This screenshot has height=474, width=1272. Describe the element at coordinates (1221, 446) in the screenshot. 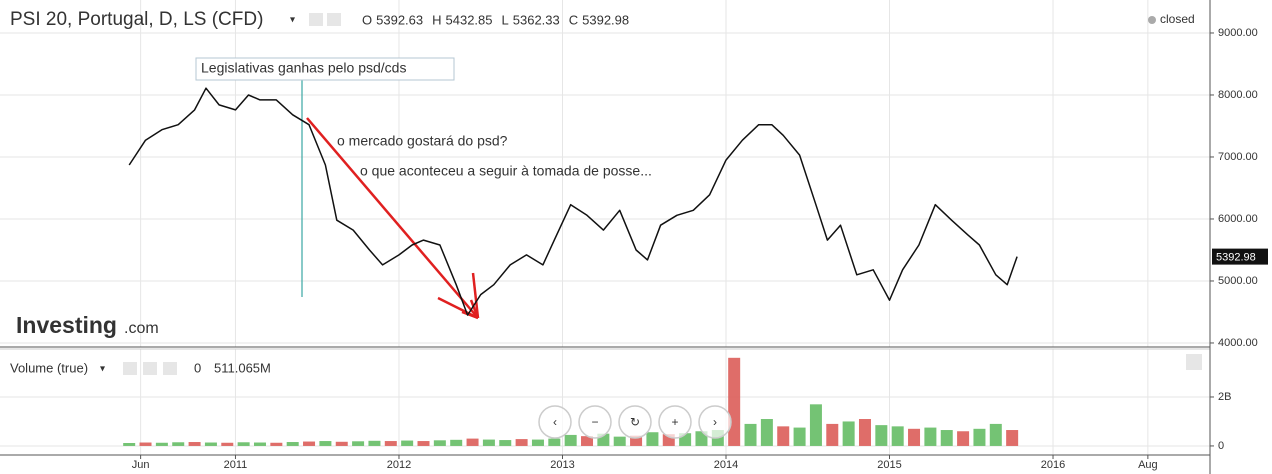

I see `y-tick-label: 0` at that location.